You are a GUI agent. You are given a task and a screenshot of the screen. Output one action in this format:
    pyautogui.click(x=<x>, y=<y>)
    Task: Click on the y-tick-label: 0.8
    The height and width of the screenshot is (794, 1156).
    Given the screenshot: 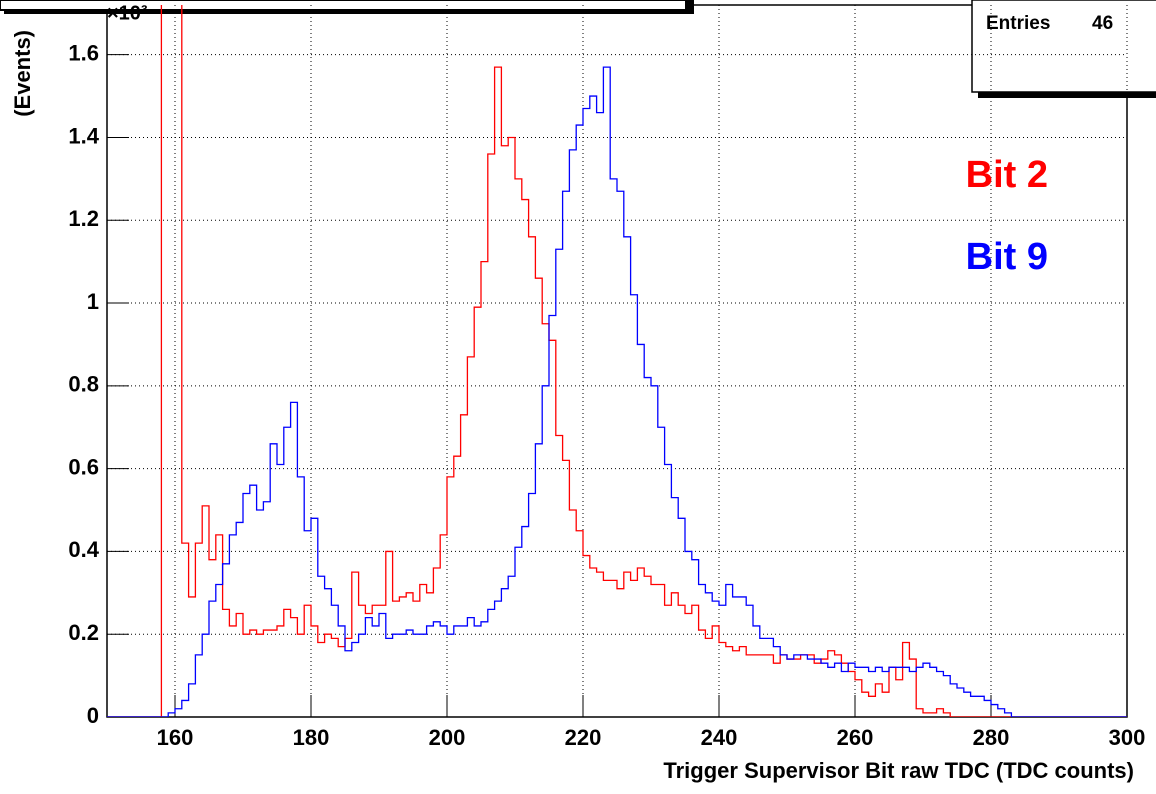 What is the action you would take?
    pyautogui.click(x=83, y=384)
    